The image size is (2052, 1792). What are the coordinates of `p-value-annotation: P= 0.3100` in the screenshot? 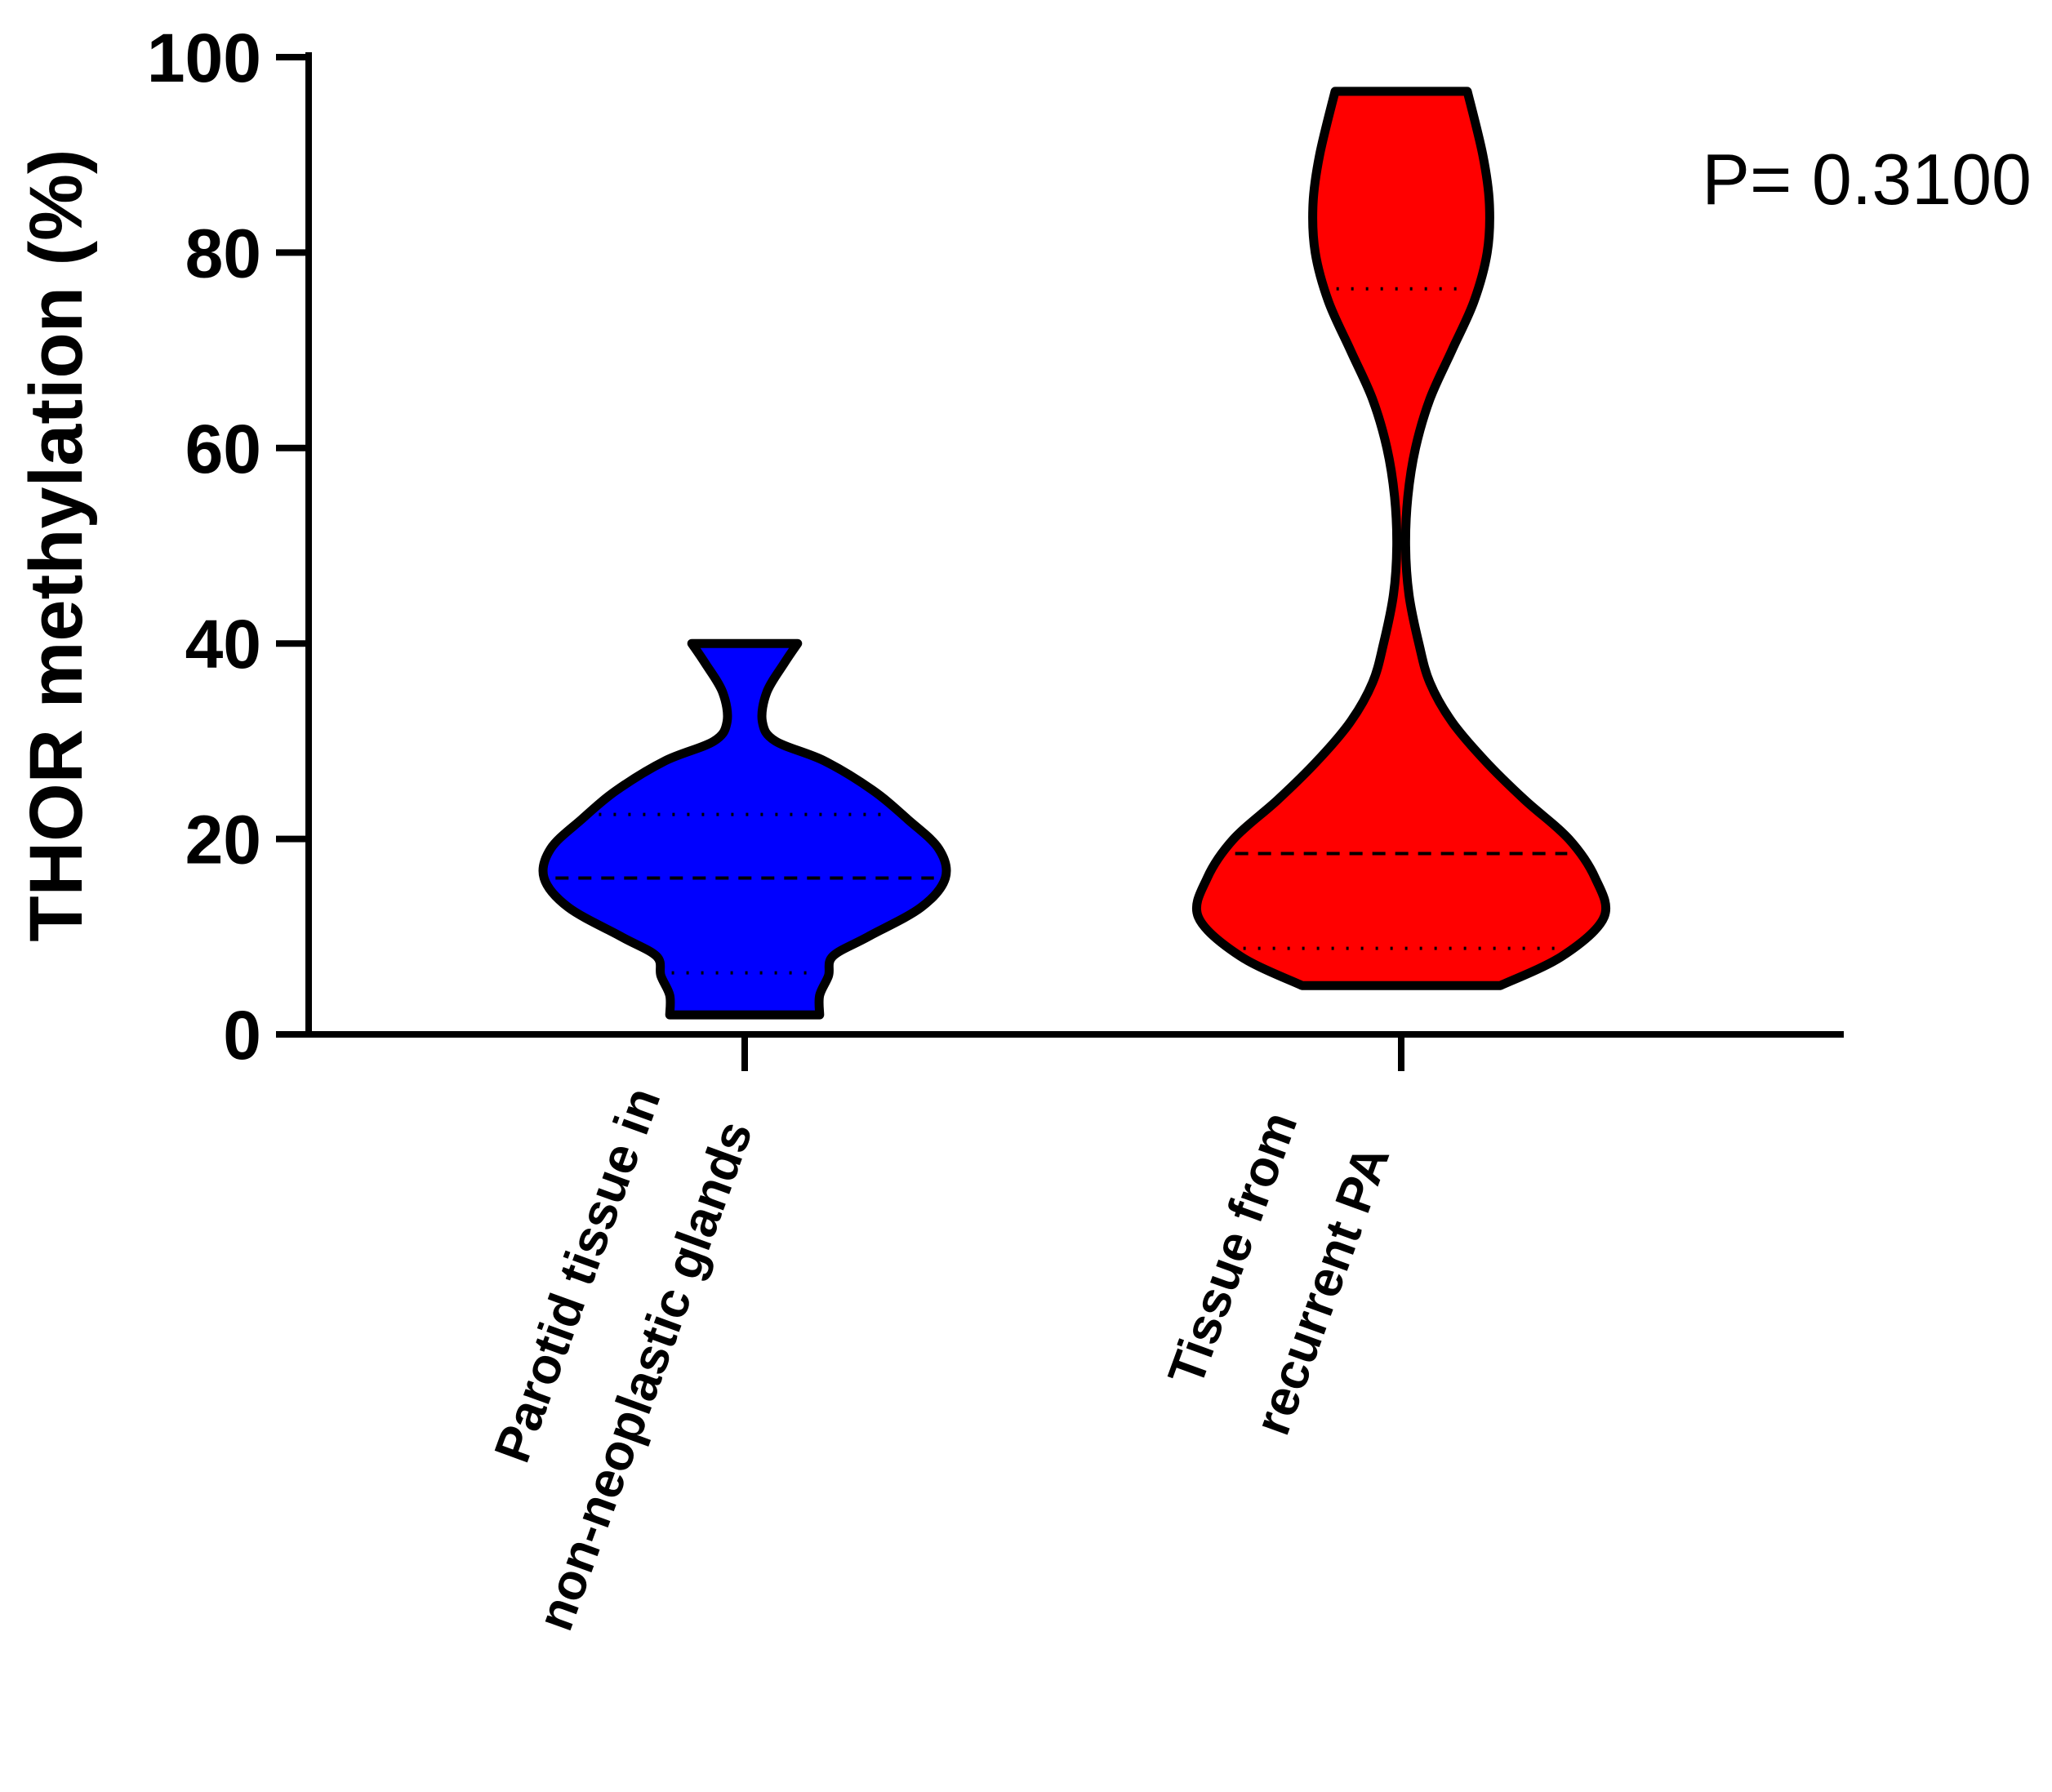 It's located at (1867, 179).